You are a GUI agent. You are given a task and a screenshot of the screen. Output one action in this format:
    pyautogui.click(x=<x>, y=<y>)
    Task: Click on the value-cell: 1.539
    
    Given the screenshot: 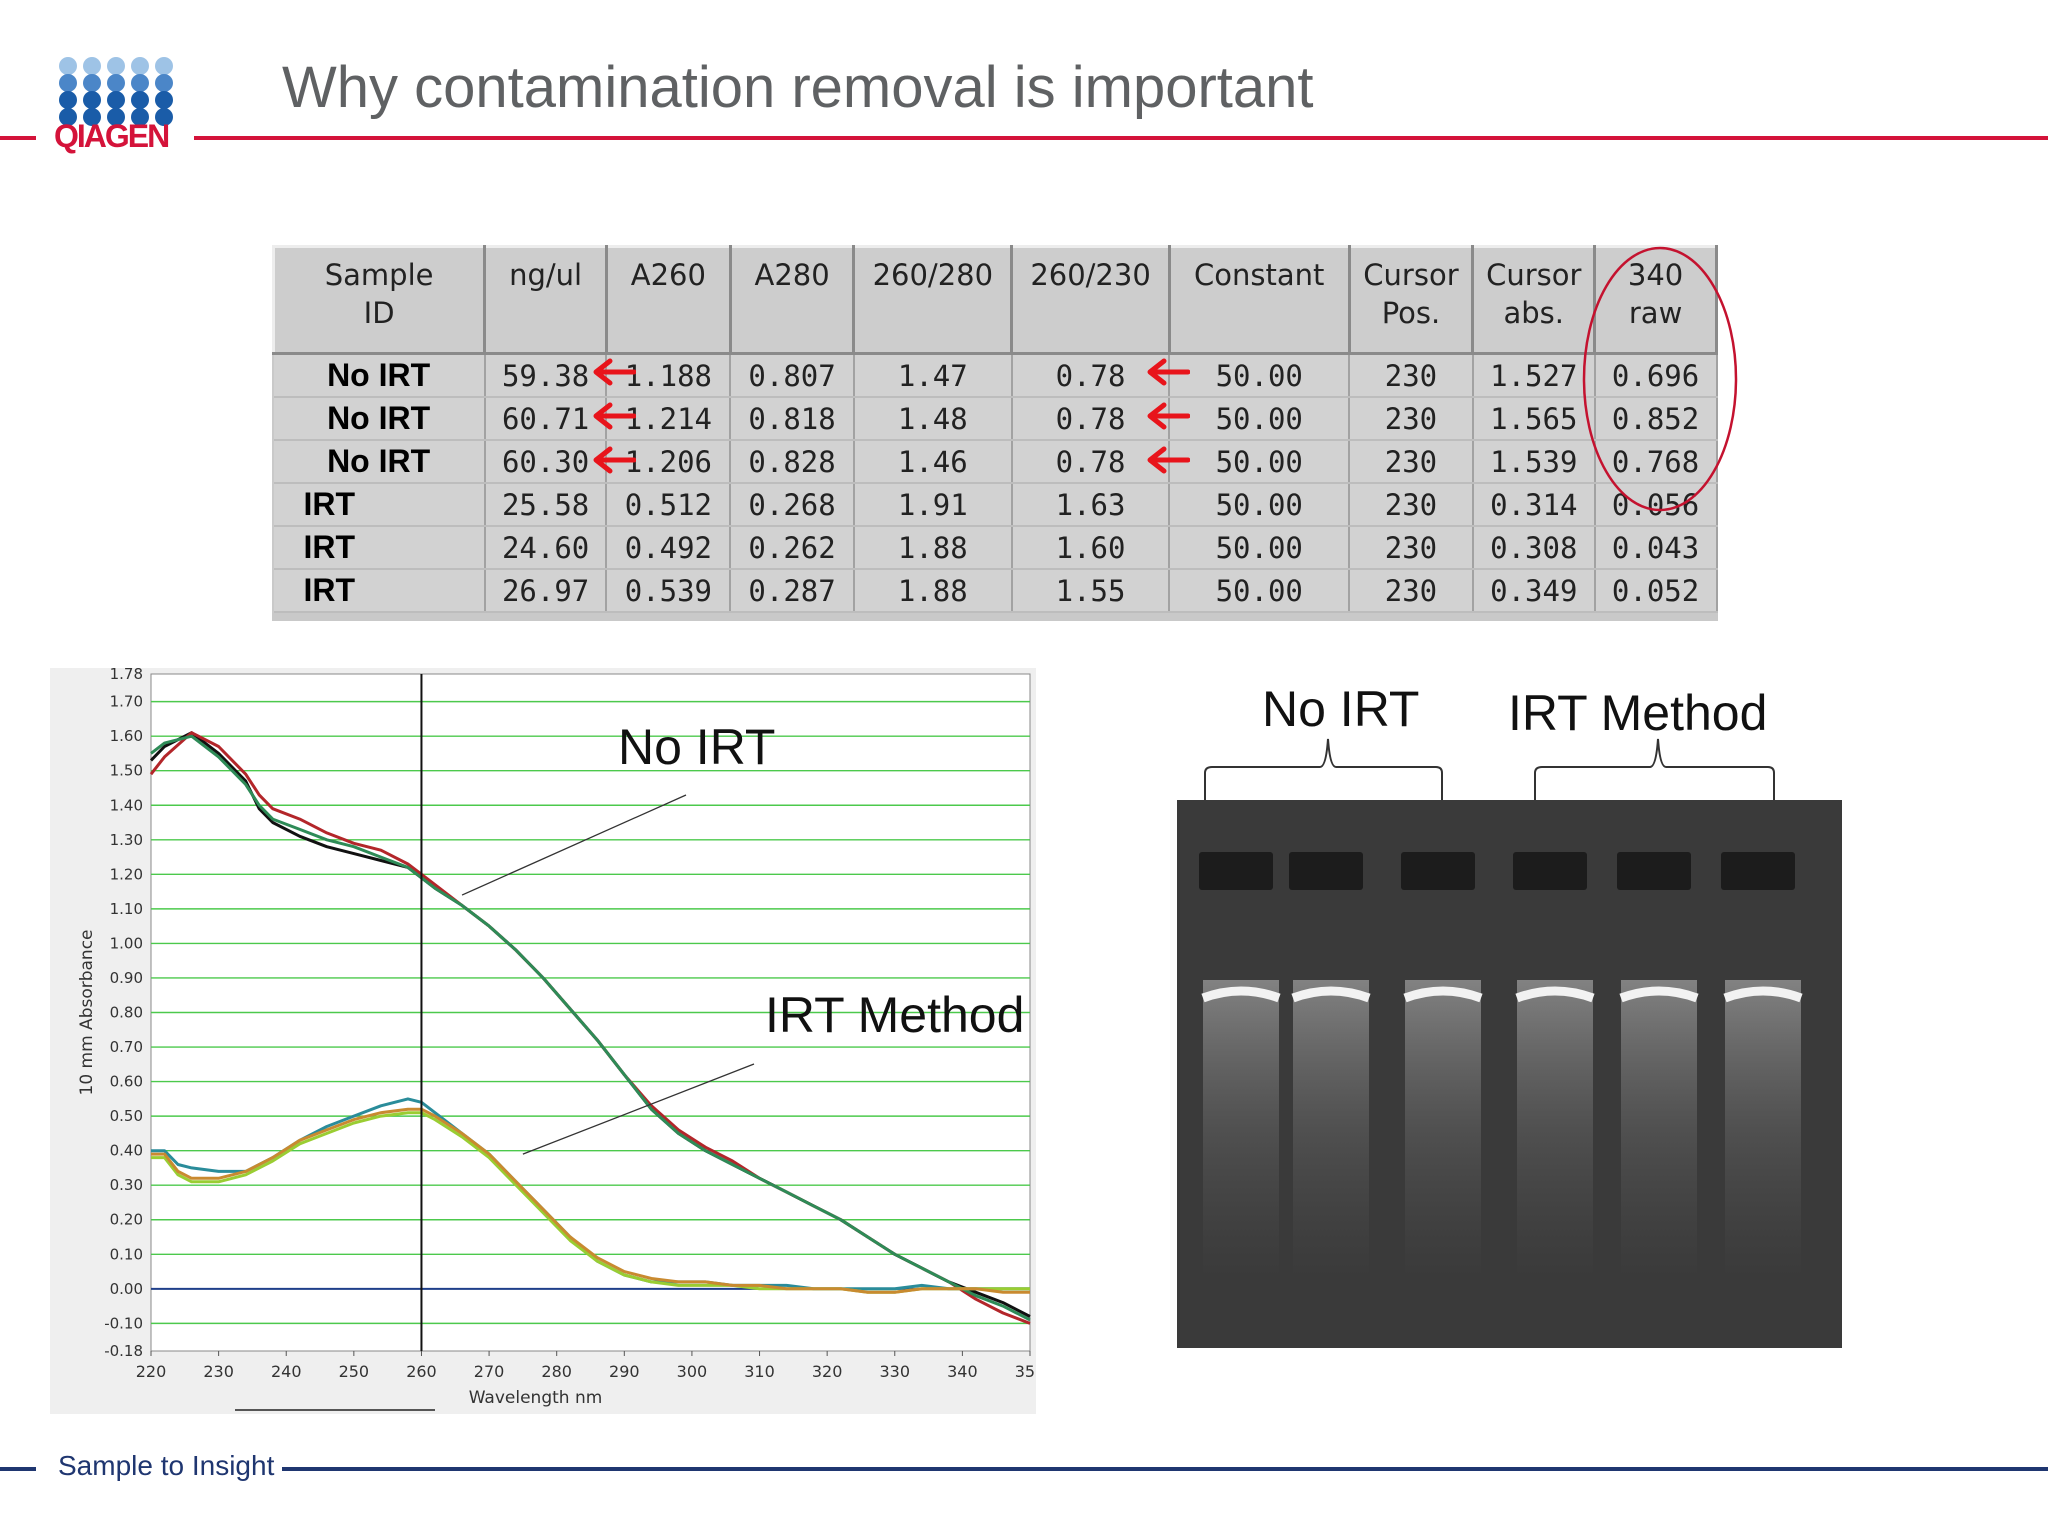 What is the action you would take?
    pyautogui.click(x=1534, y=462)
    